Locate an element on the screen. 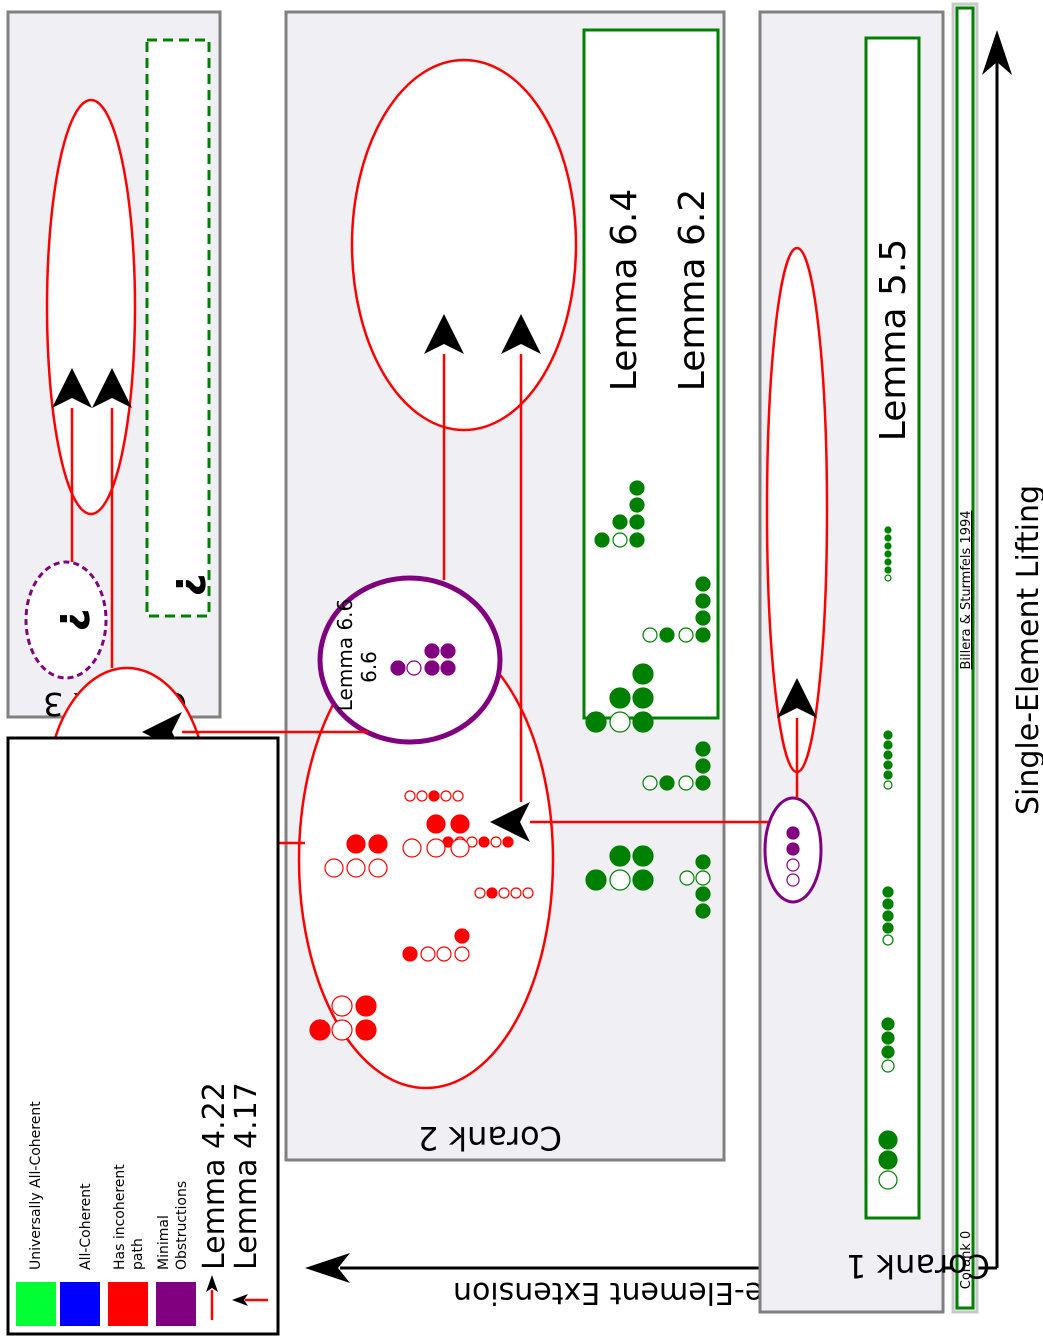 The width and height of the screenshot is (1043, 1340). corank2-lemma-label-2: Lemma 6.2 is located at coordinates (692, 290).